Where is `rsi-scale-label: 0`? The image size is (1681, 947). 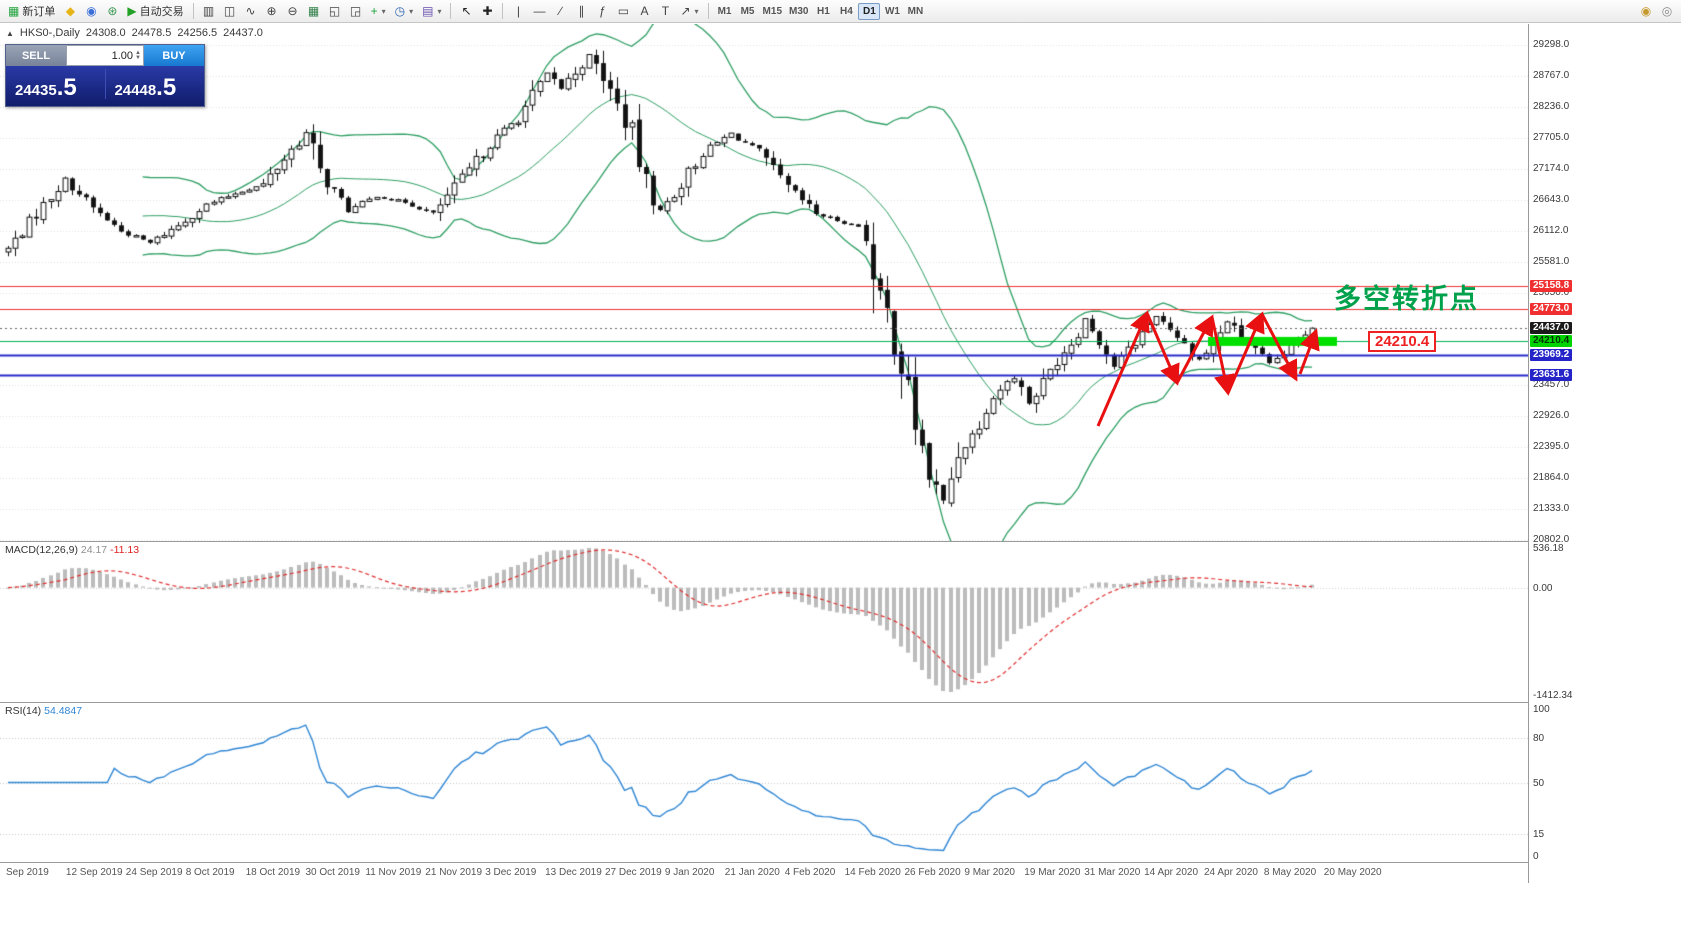 rsi-scale-label: 0 is located at coordinates (1536, 856).